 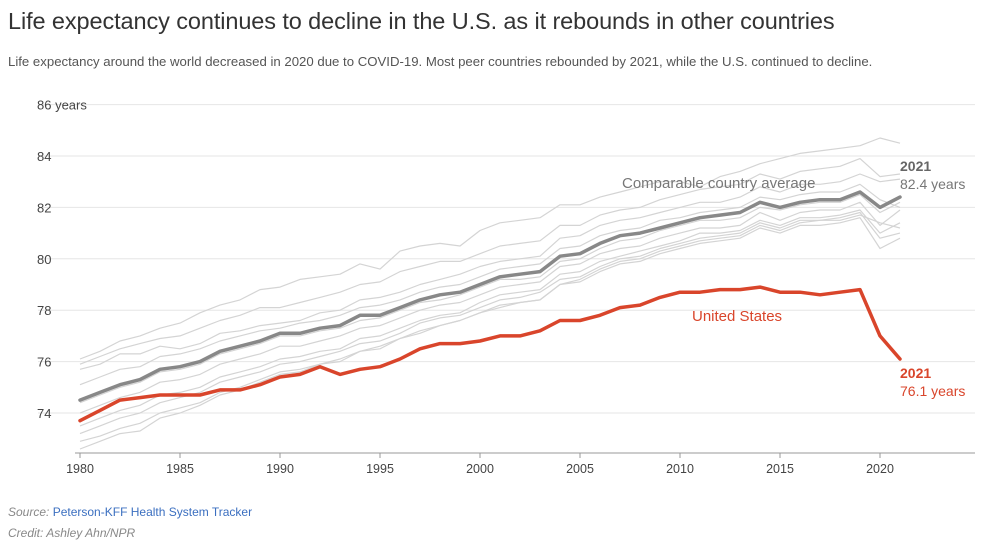 I want to click on y-tick-label: 84, so click(x=44, y=156).